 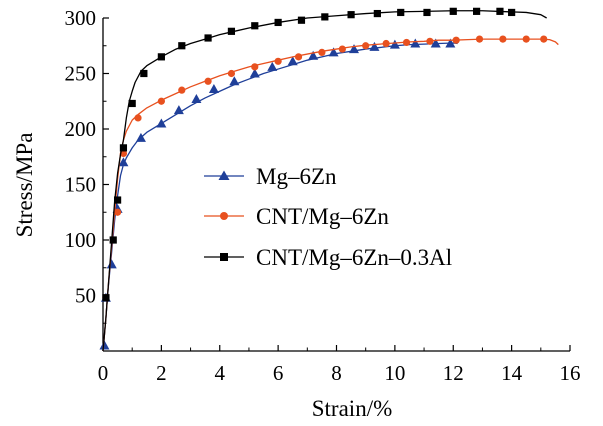 I want to click on legend-label-cnt-mg-6zn-0.3al: CNT/Mg–6Zn–0.3Al, so click(x=354, y=257).